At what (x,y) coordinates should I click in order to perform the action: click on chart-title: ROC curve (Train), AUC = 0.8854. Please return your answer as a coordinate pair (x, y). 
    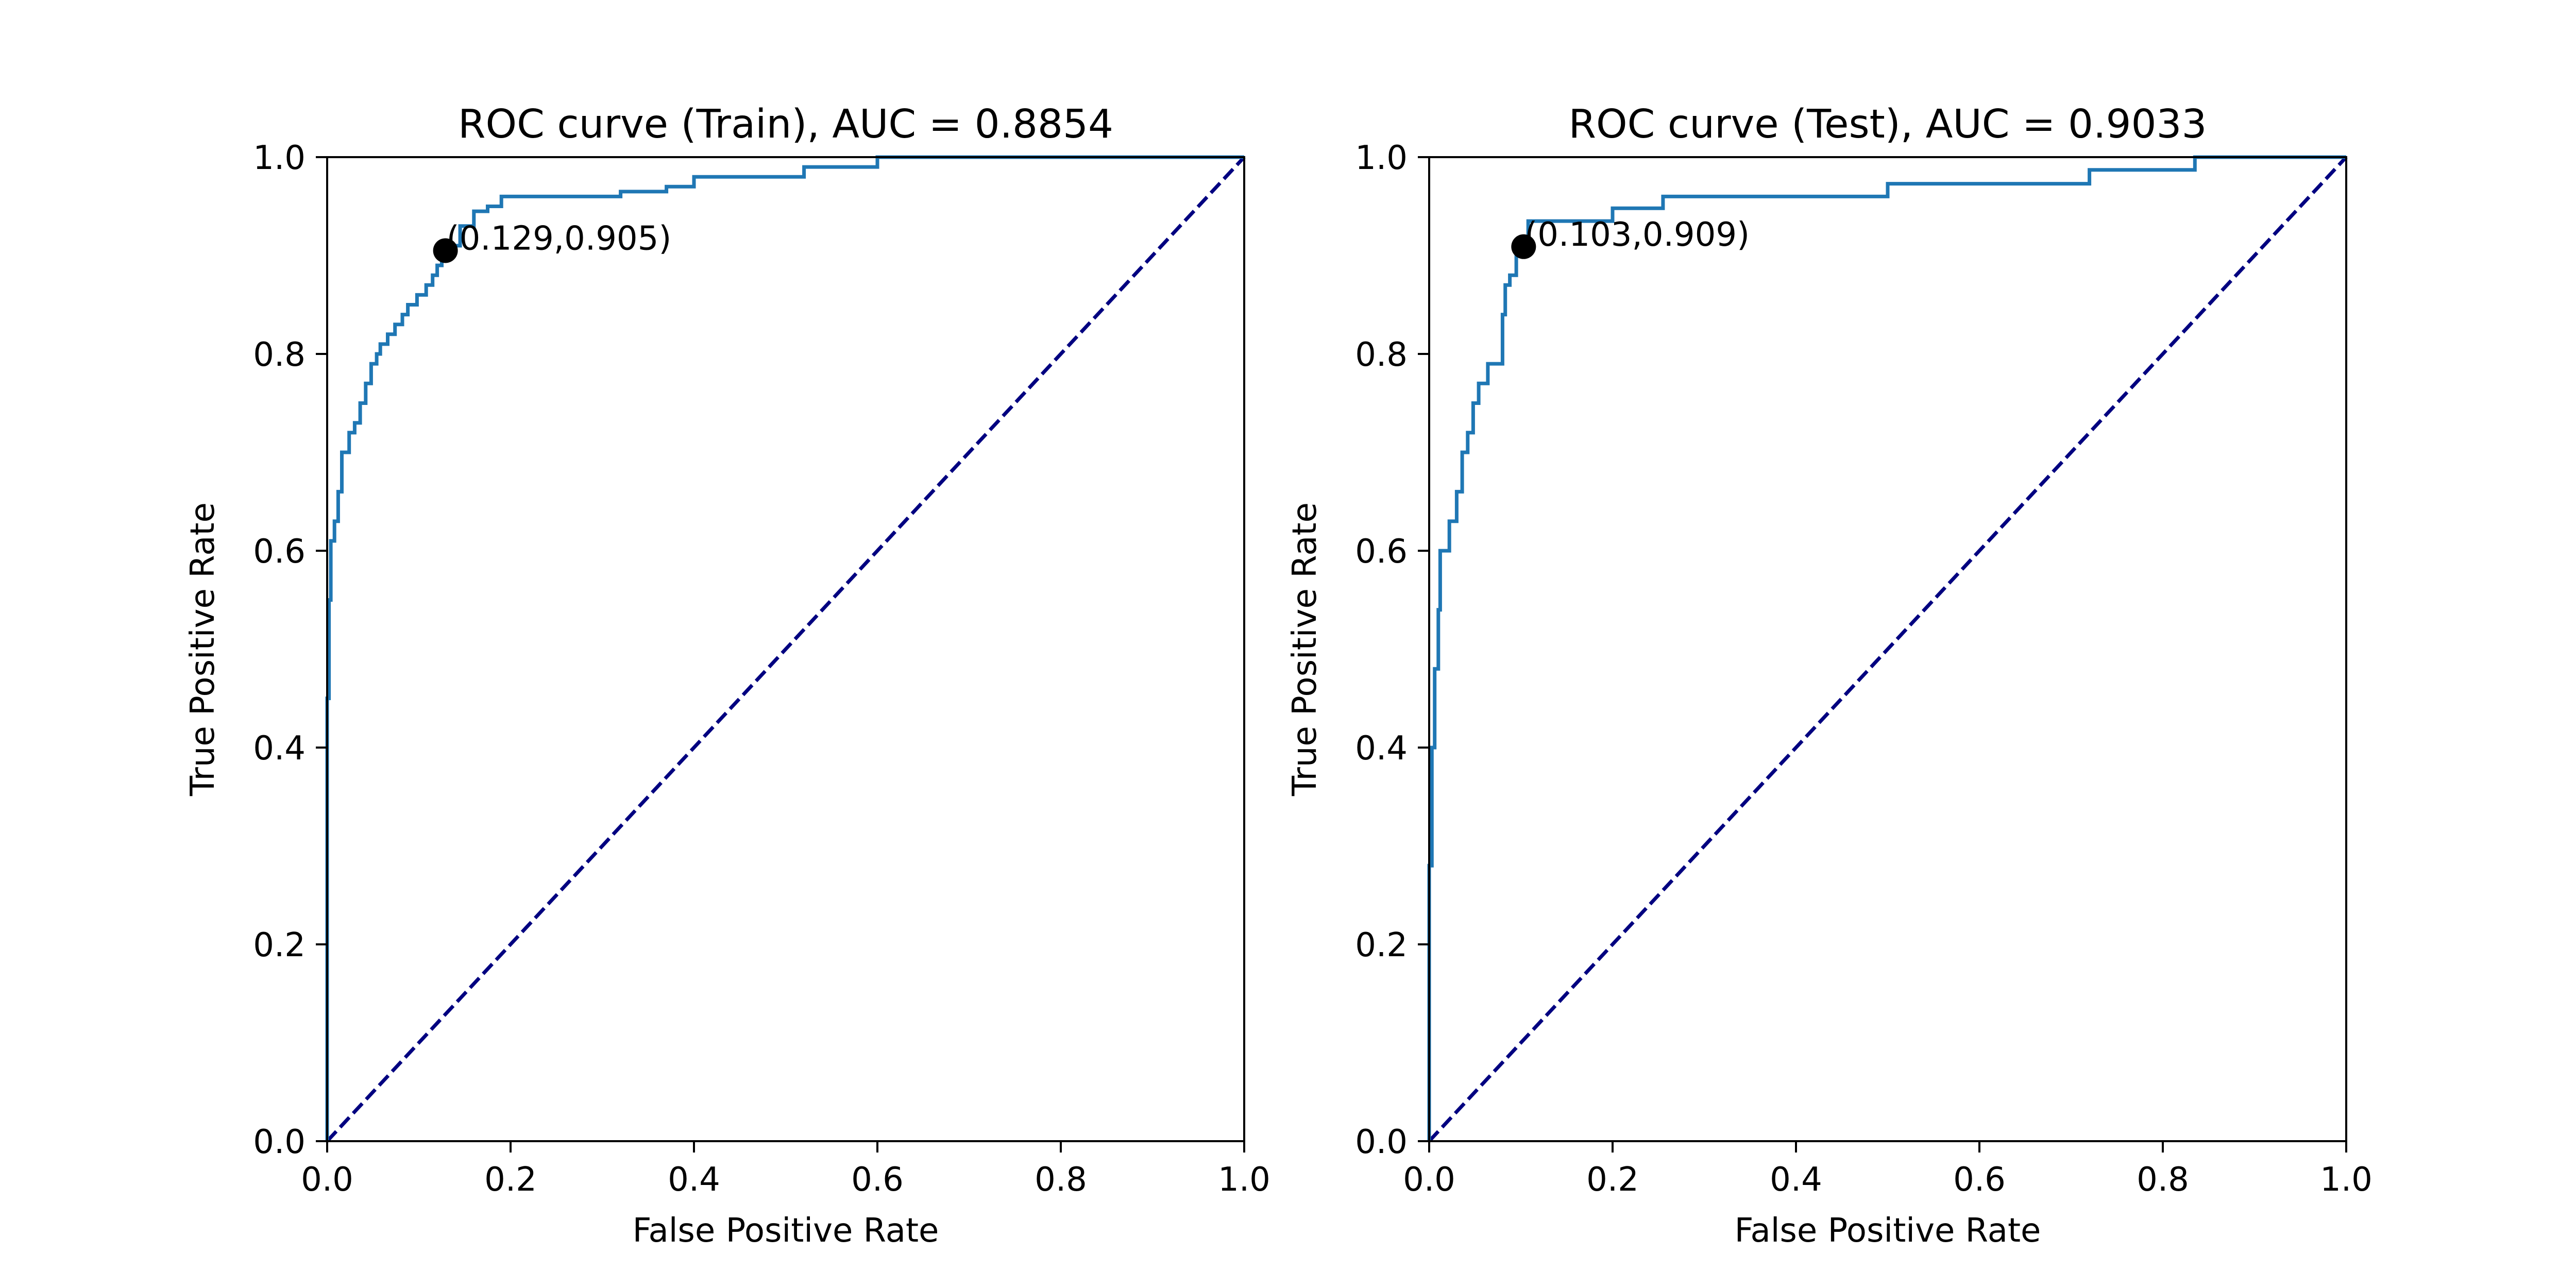
    Looking at the image, I should click on (785, 124).